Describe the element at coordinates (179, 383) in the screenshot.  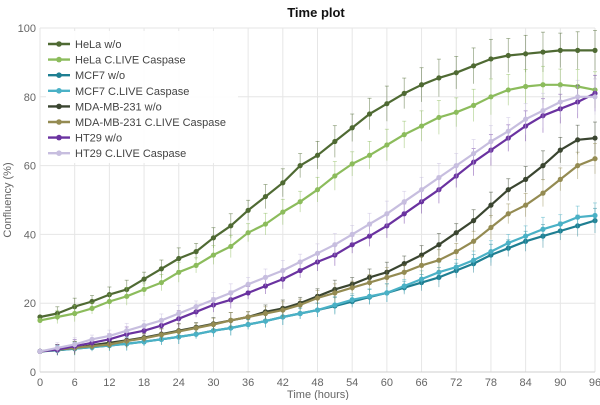
I see `x-tick-label: 24` at that location.